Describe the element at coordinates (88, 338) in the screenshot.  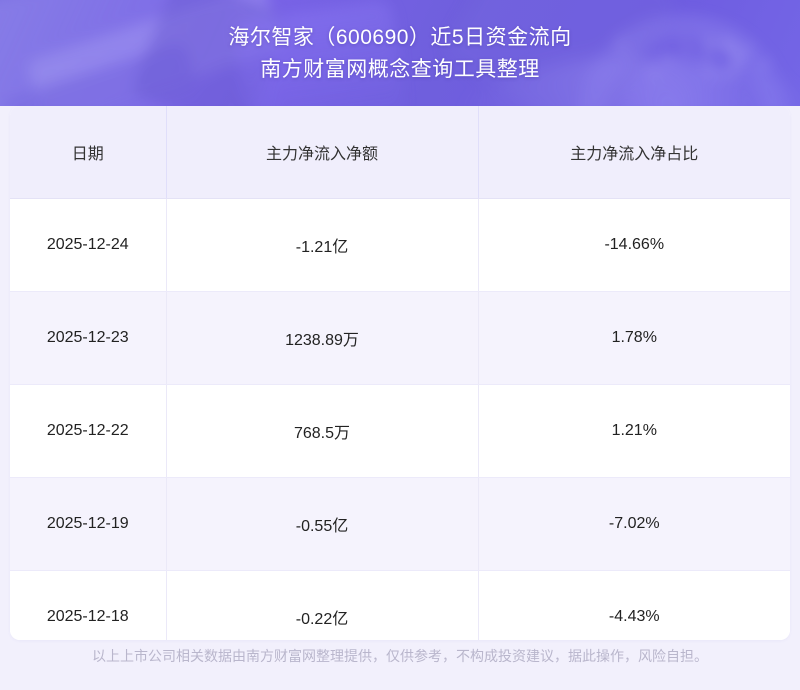
I see `cell-date: 2025-12-23` at that location.